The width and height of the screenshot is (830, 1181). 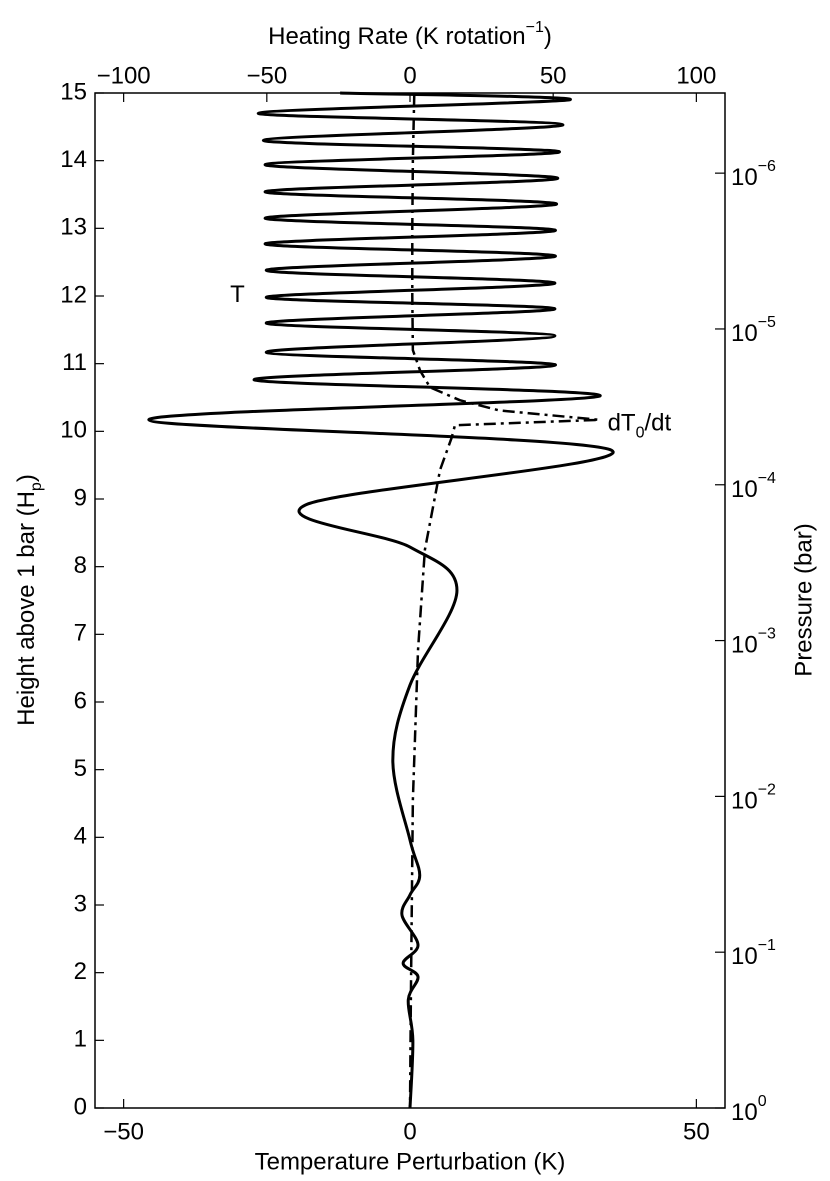 What do you see at coordinates (410, 1161) in the screenshot?
I see `x-axis-title: Temperature Perturbation (K)` at bounding box center [410, 1161].